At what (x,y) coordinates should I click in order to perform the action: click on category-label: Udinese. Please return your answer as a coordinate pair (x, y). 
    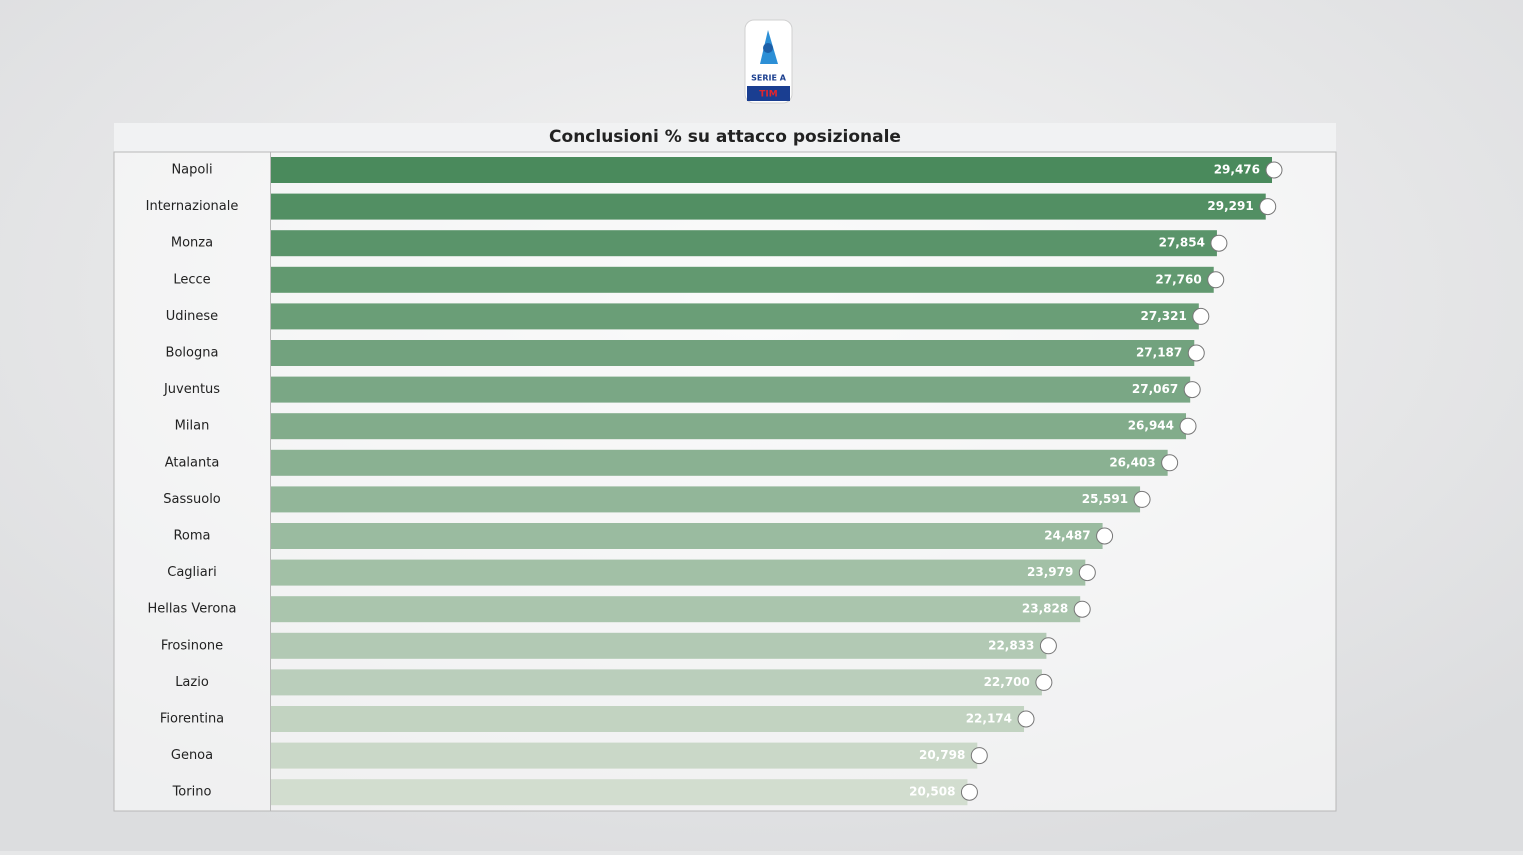
    Looking at the image, I should click on (192, 316).